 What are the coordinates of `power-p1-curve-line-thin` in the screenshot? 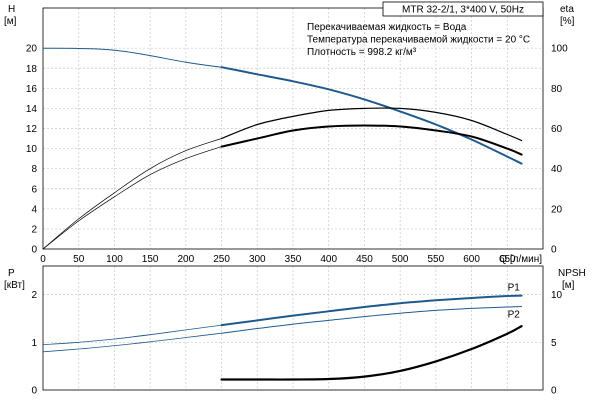 It's located at (132, 335).